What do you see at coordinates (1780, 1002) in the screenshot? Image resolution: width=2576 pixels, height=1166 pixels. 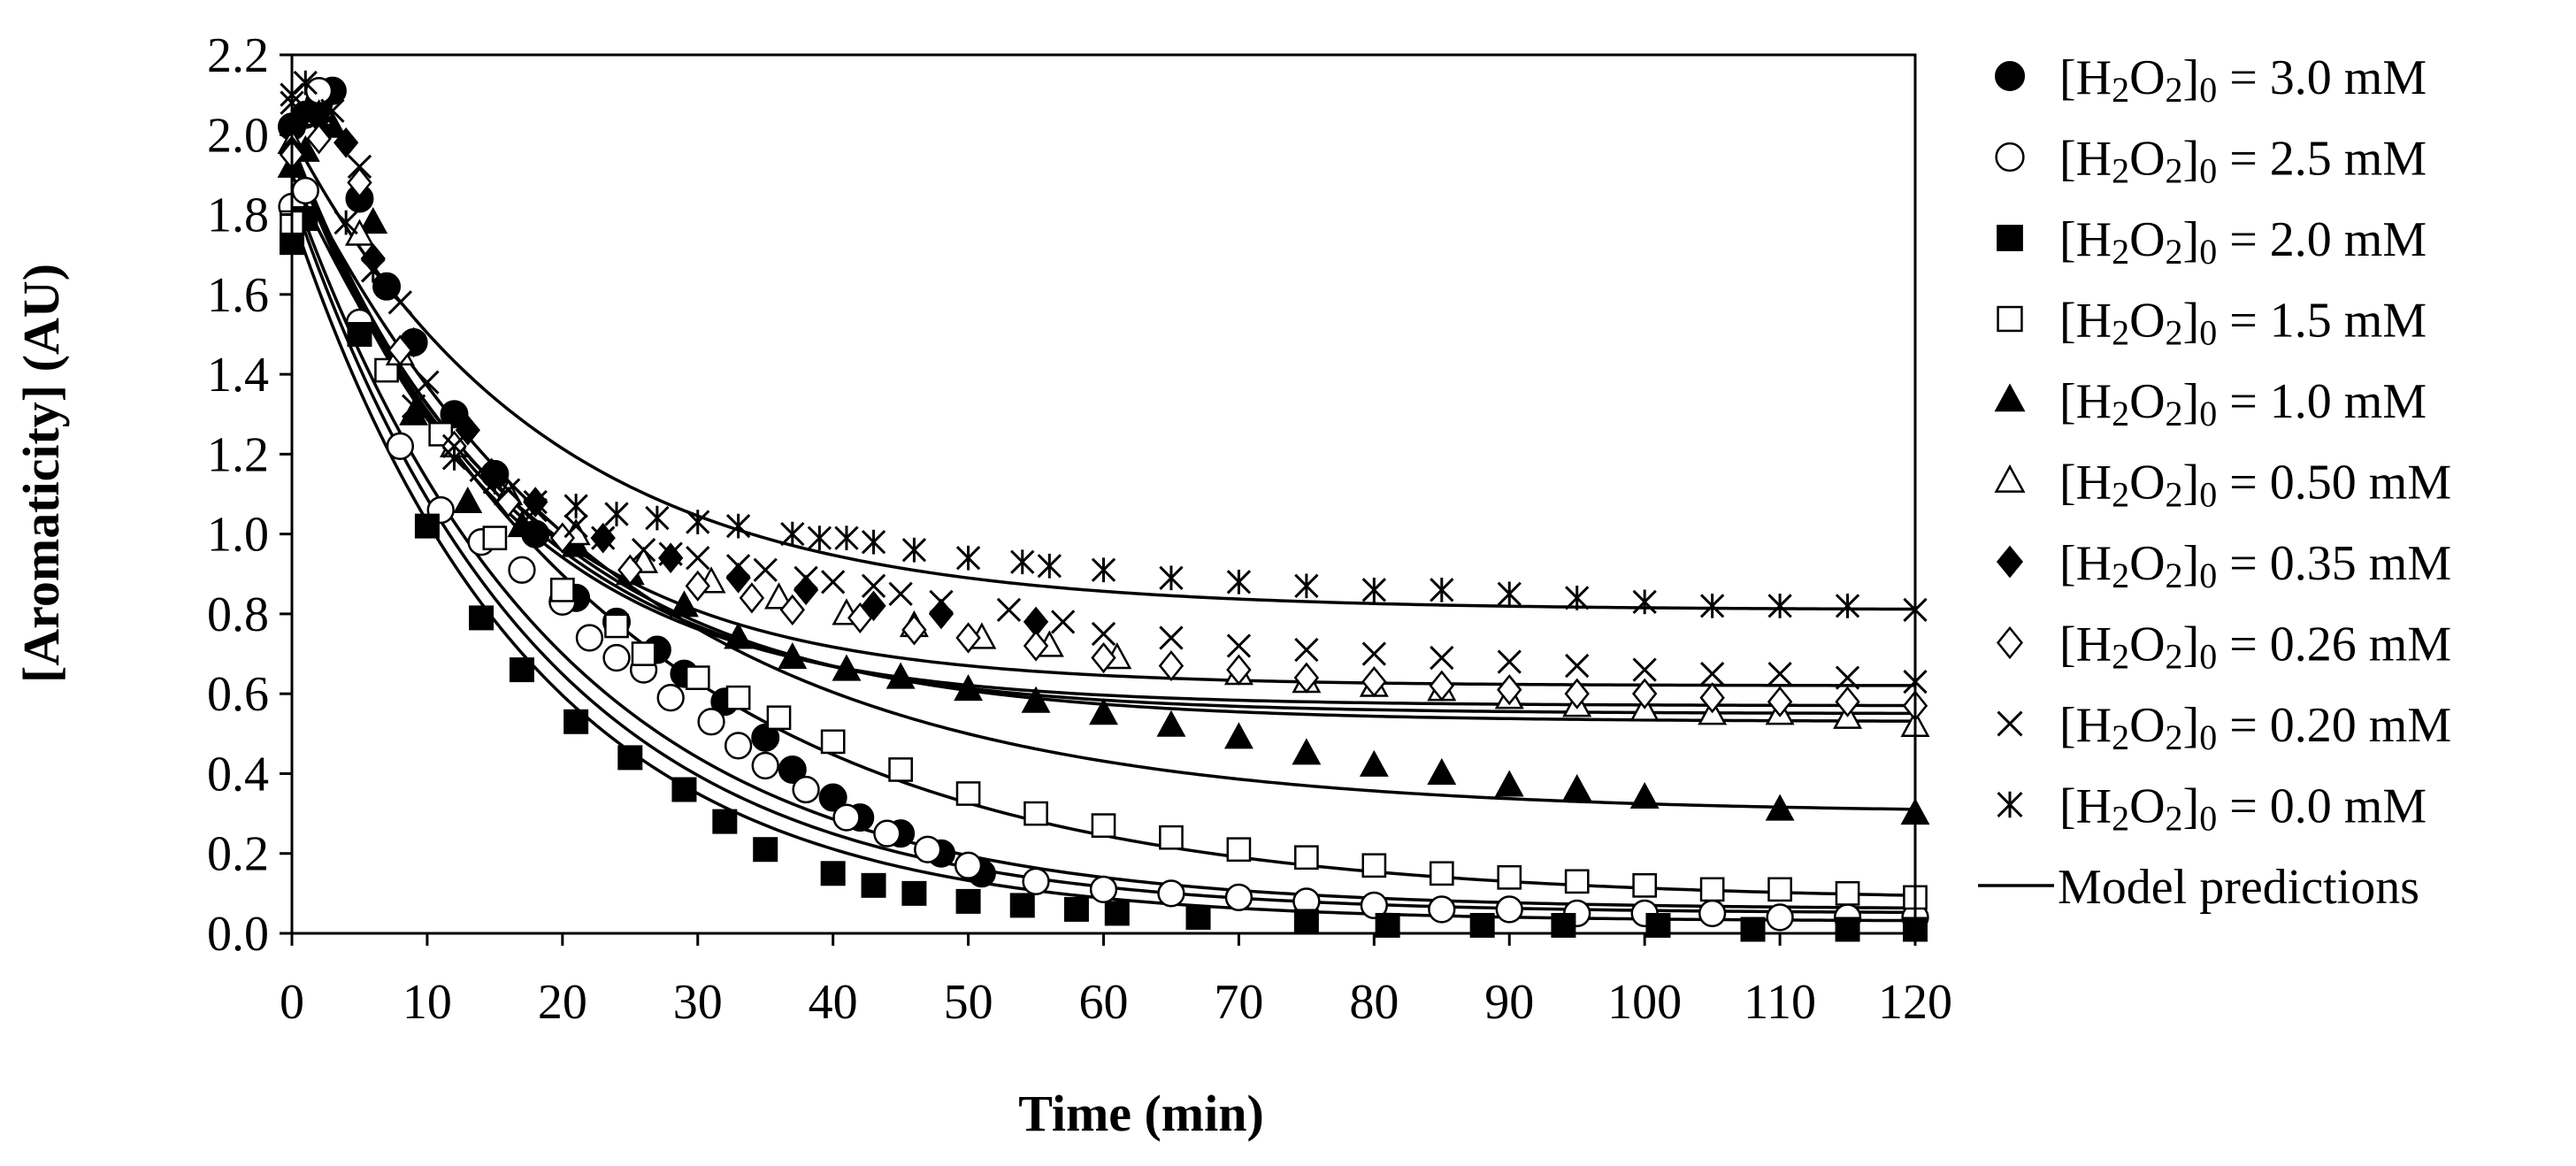 I see `x-tick-label: 110` at bounding box center [1780, 1002].